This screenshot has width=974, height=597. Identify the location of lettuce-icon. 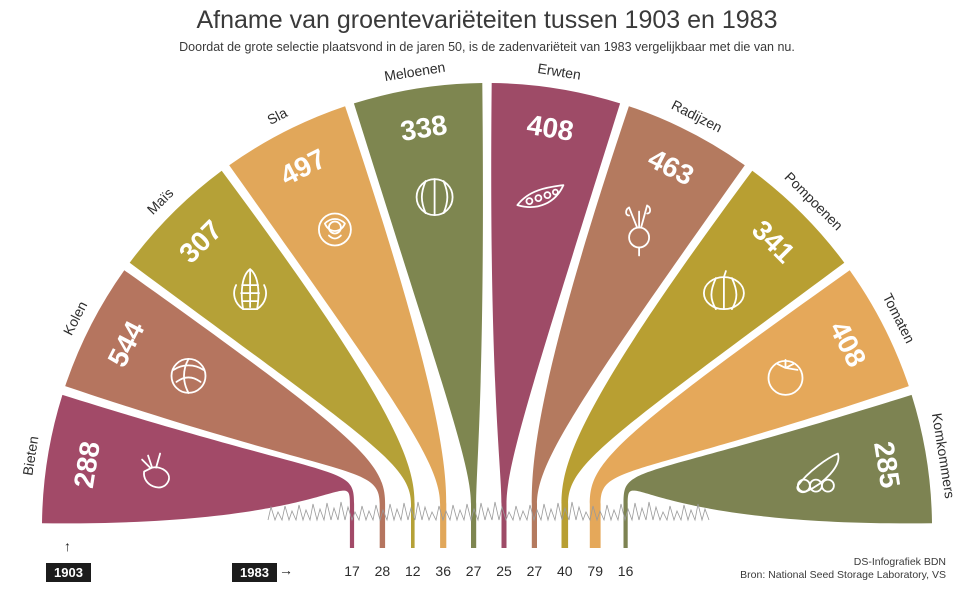
(334, 229).